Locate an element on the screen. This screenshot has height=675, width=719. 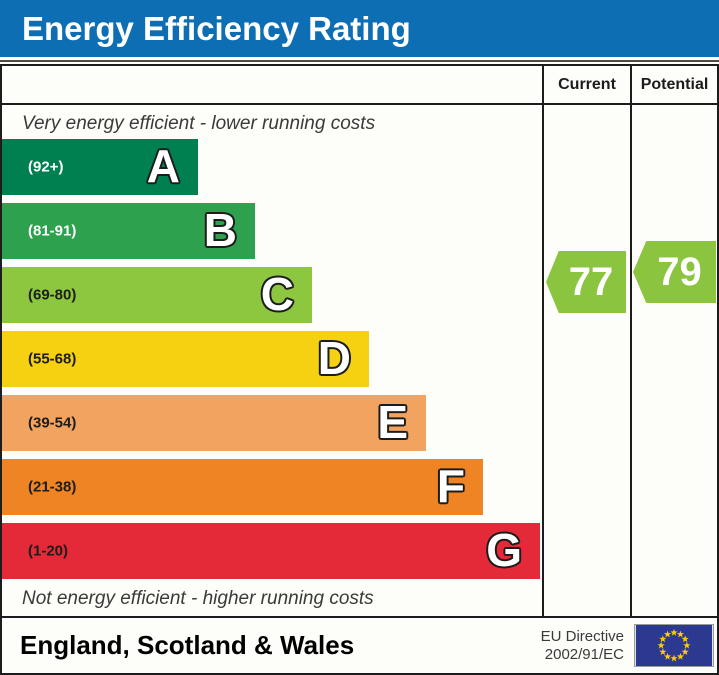
band-f-range: (21-38) is located at coordinates (52, 487).